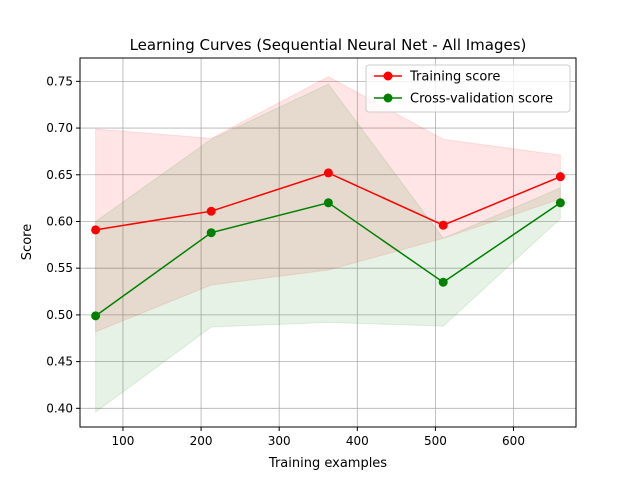 This screenshot has width=640, height=480. What do you see at coordinates (59, 268) in the screenshot?
I see `y-tick-label: 0.55` at bounding box center [59, 268].